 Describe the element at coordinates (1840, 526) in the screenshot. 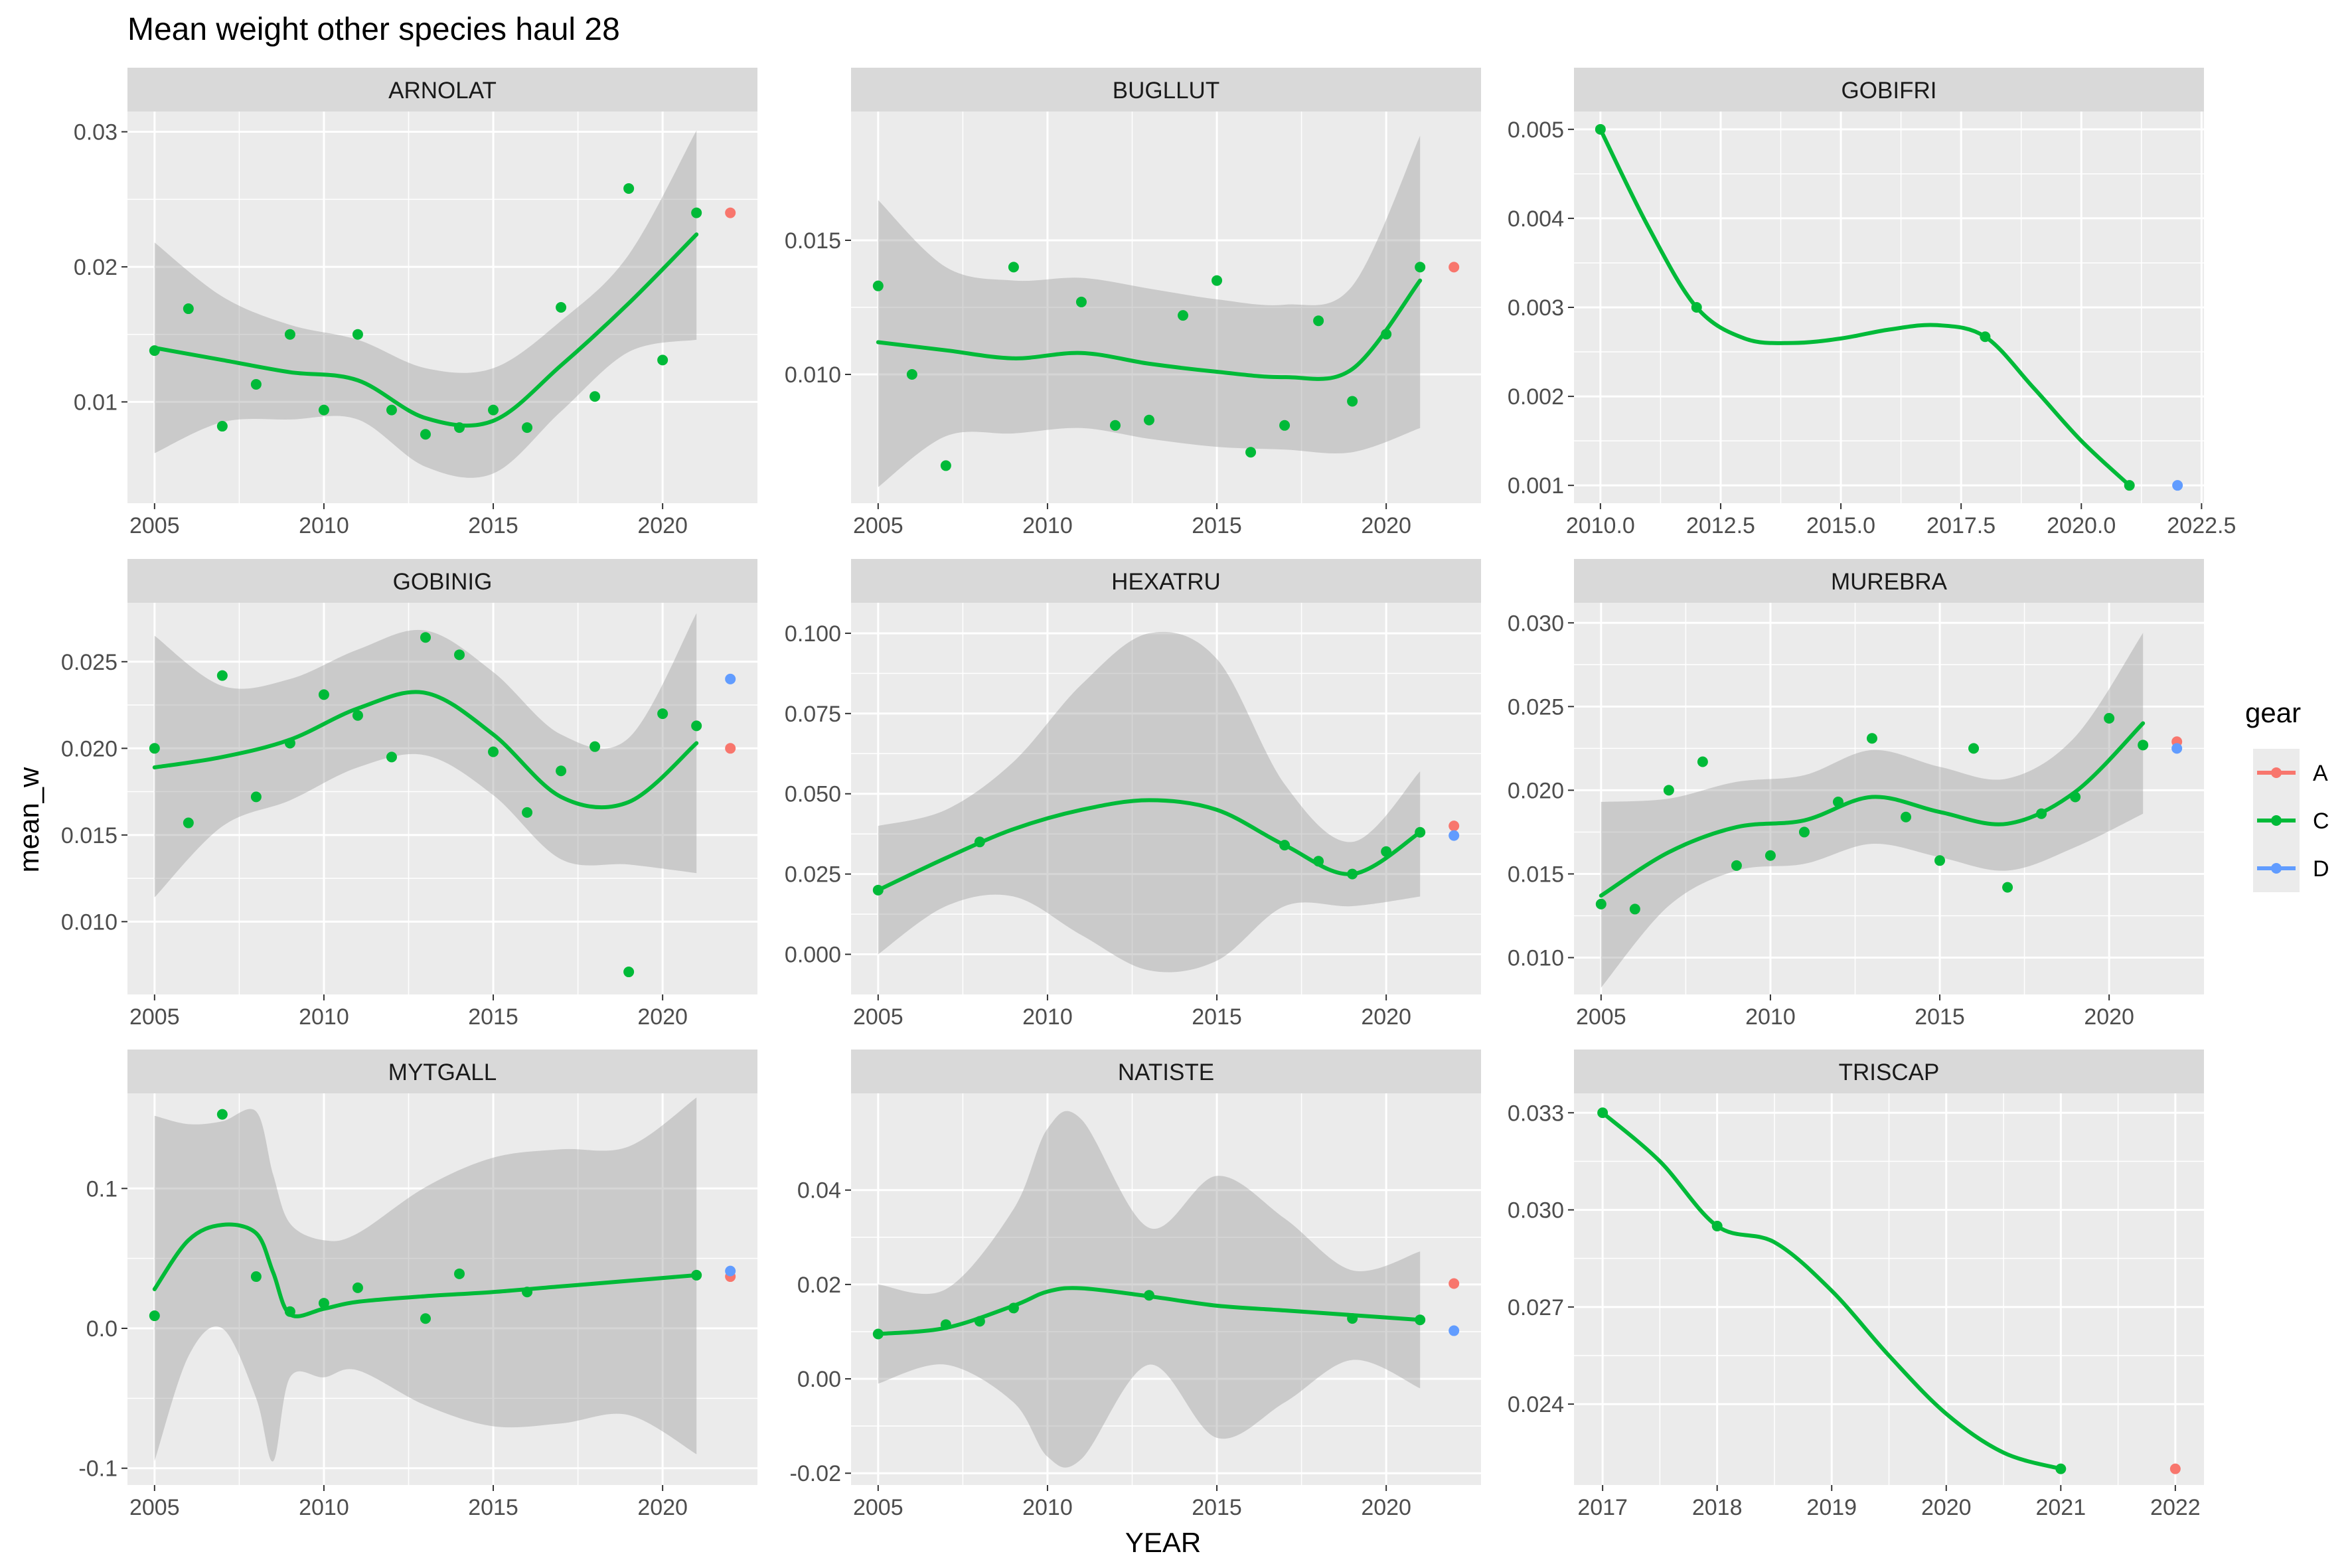

I see `x-tick-label: 2015.0` at that location.